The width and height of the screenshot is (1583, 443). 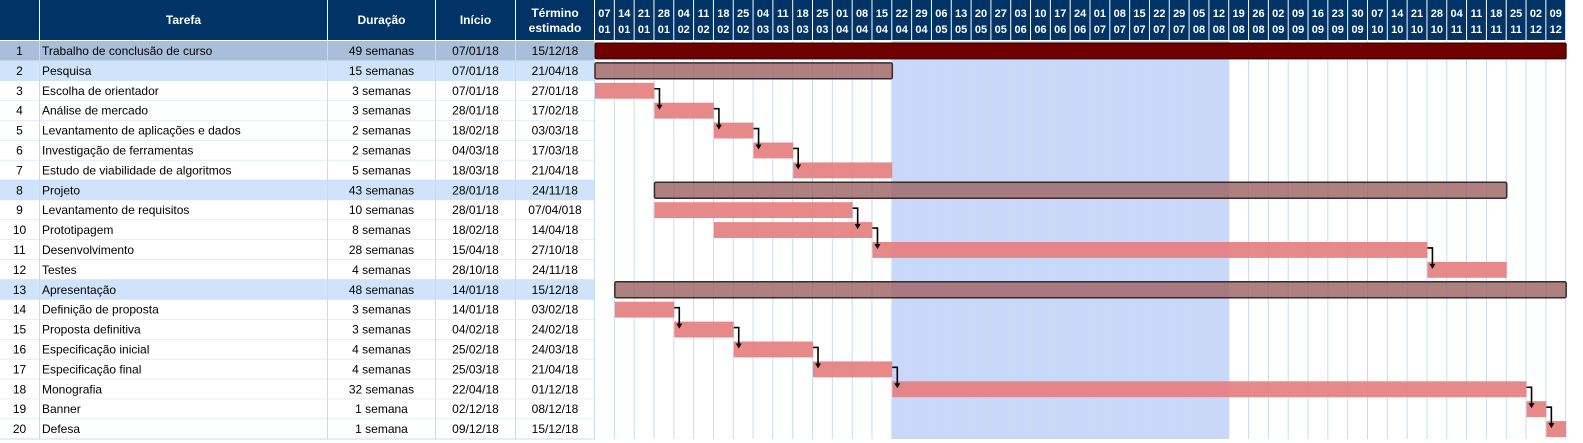 I want to click on cell-start: 18/02/18, so click(x=475, y=230).